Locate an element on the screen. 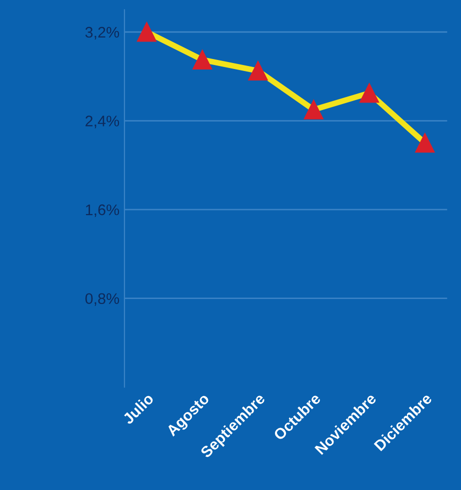  y-tick-label: 2,4% is located at coordinates (103, 122).